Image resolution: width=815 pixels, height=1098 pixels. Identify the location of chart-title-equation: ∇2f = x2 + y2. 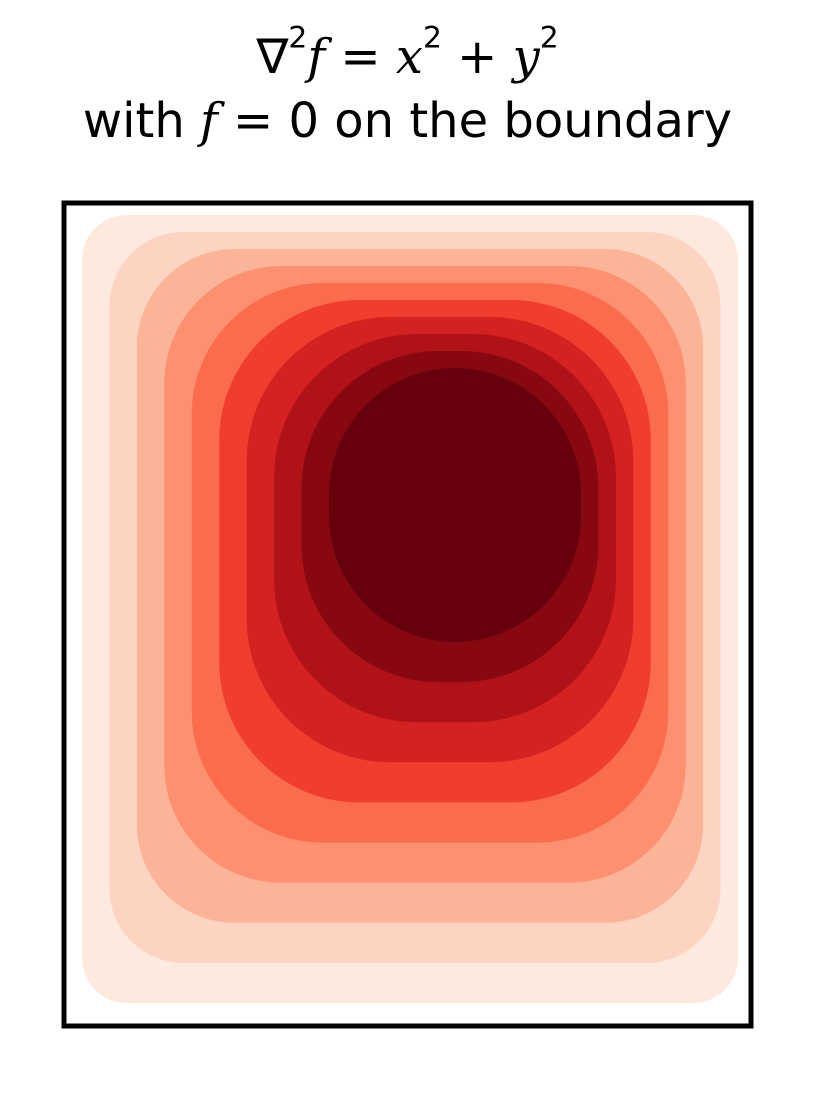
(407, 52).